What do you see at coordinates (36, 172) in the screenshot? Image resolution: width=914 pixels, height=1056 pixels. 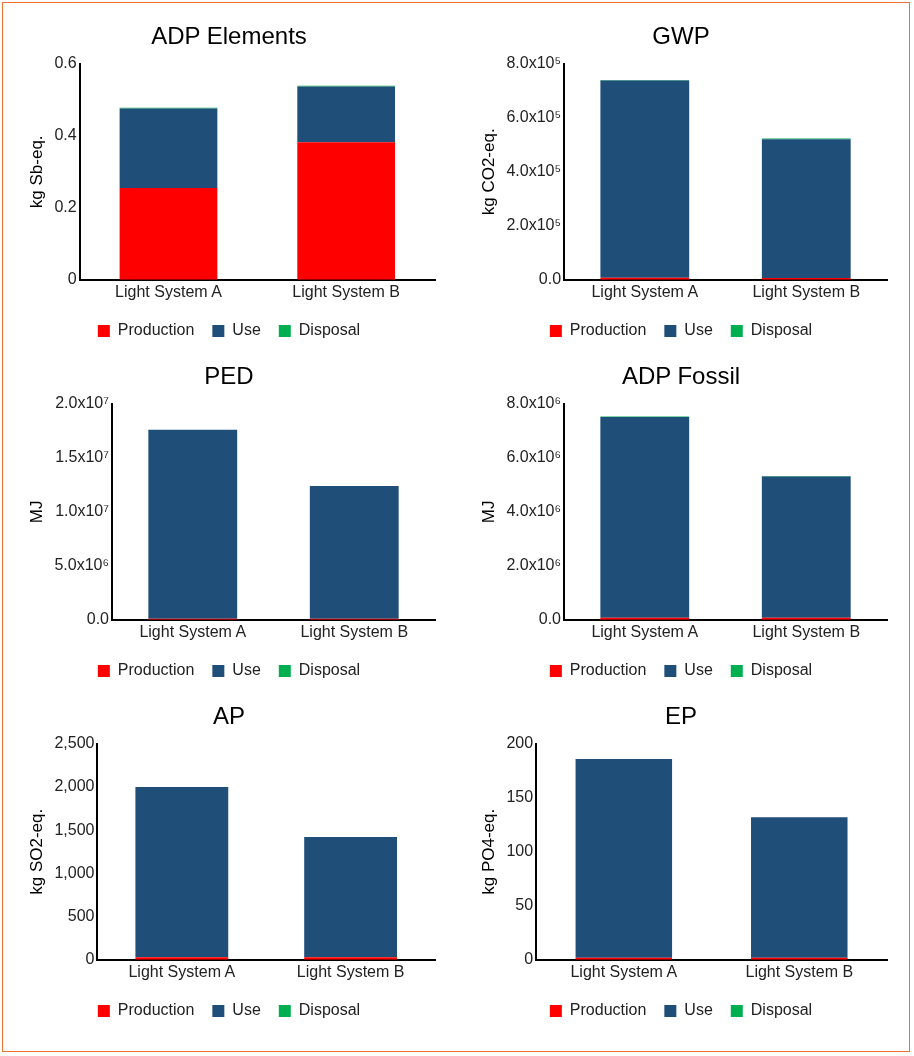 I see `y-axis-title: kg Sb-eq.` at bounding box center [36, 172].